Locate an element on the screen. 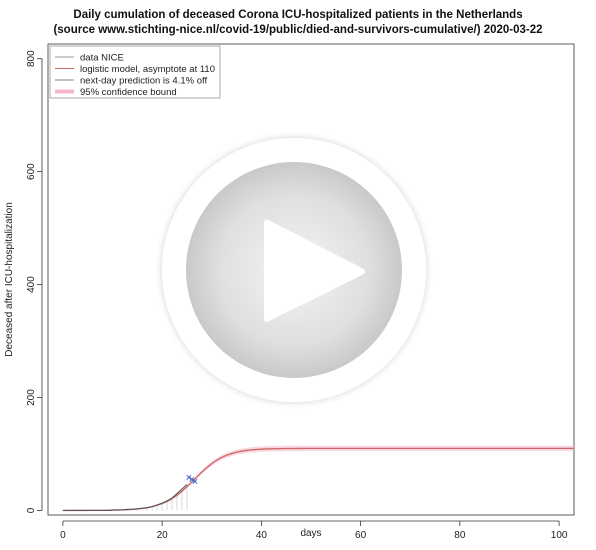  legend-entry-label: data NICE is located at coordinates (102, 58).